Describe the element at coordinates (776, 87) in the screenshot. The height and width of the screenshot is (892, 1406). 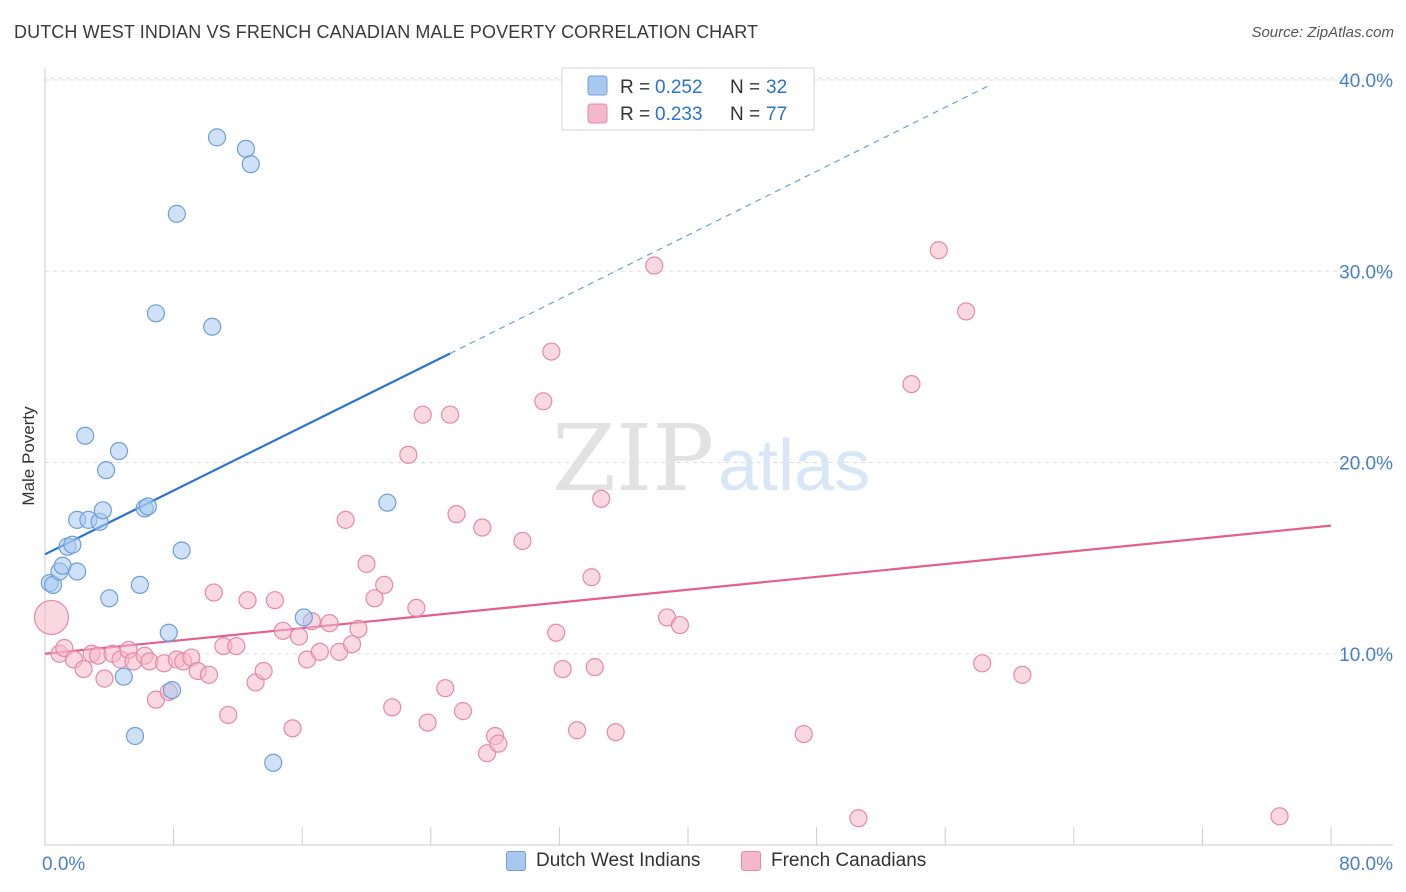
I see `legend-n-value: 32` at that location.